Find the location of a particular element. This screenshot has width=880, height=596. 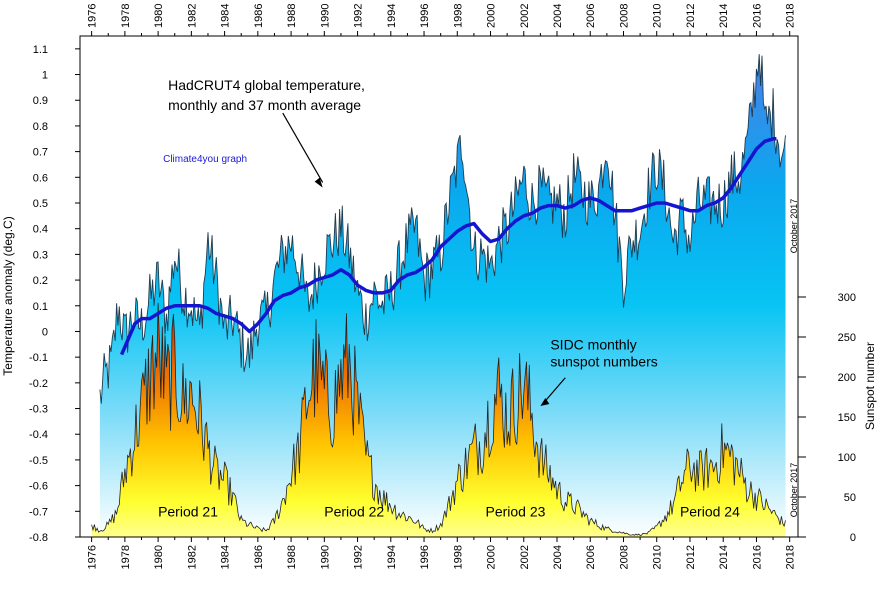

solar-cycle-period-label: Period 21 is located at coordinates (188, 511).